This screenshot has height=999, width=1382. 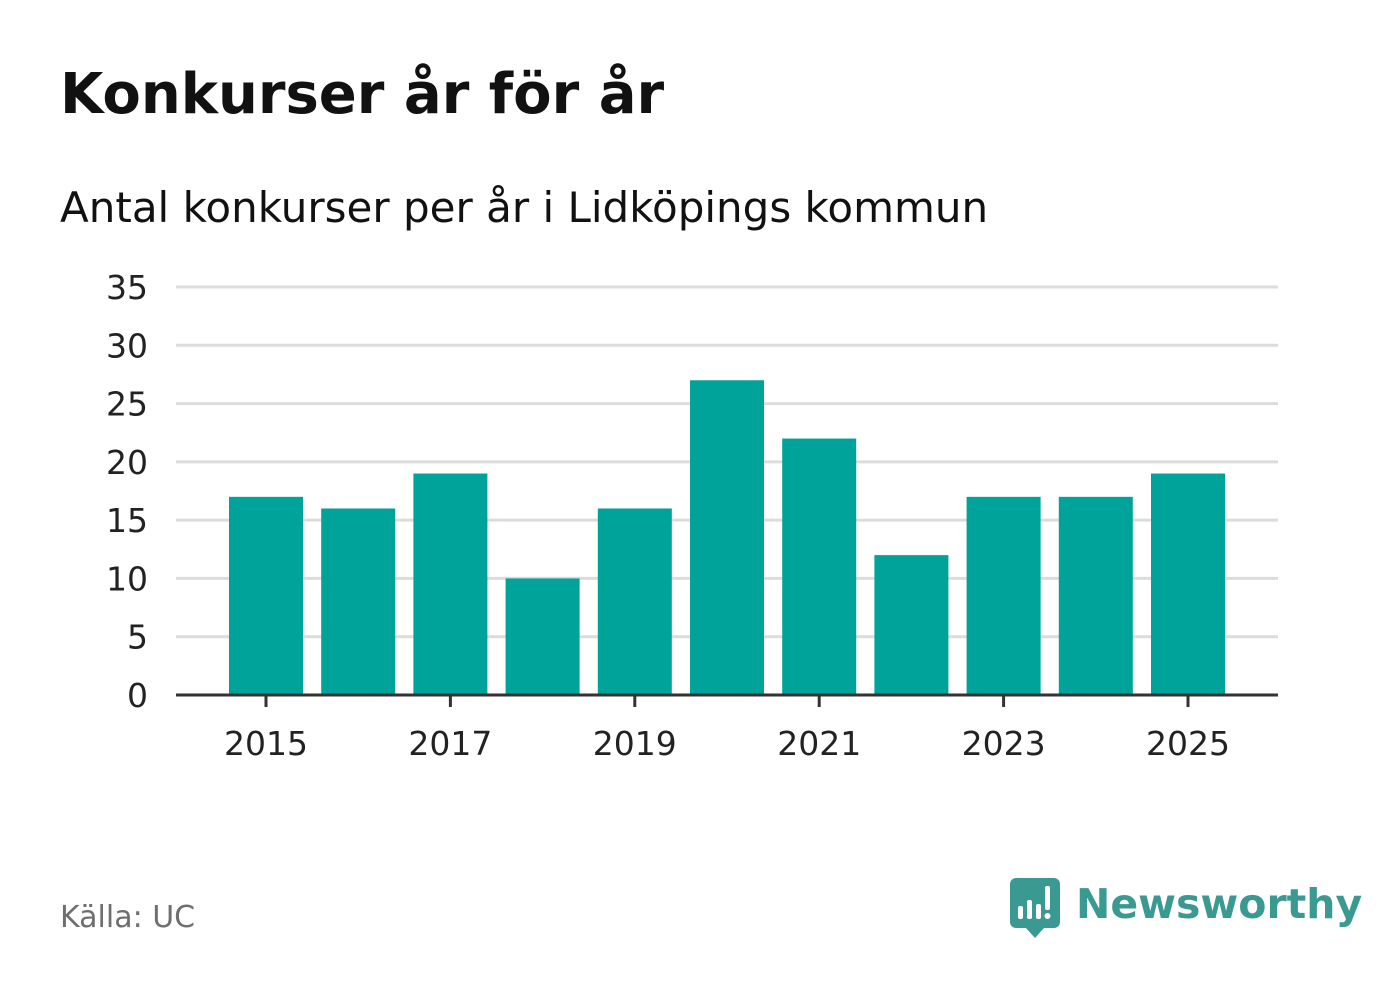 What do you see at coordinates (127, 287) in the screenshot?
I see `y-tick-label: 35` at bounding box center [127, 287].